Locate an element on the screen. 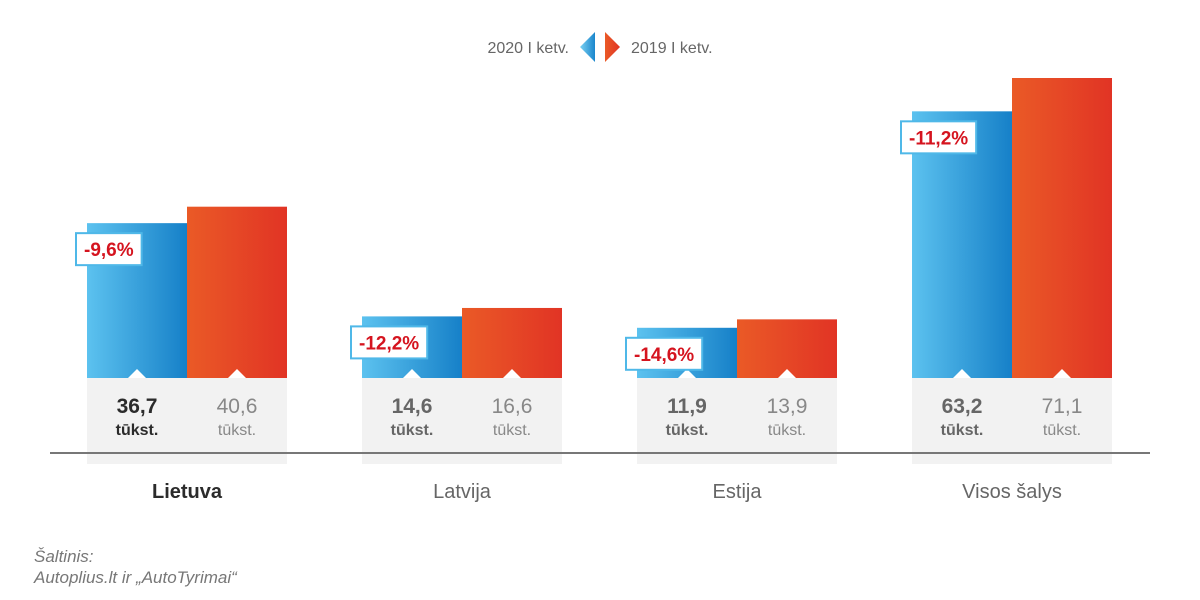  change-badge: -9,6% is located at coordinates (109, 249).